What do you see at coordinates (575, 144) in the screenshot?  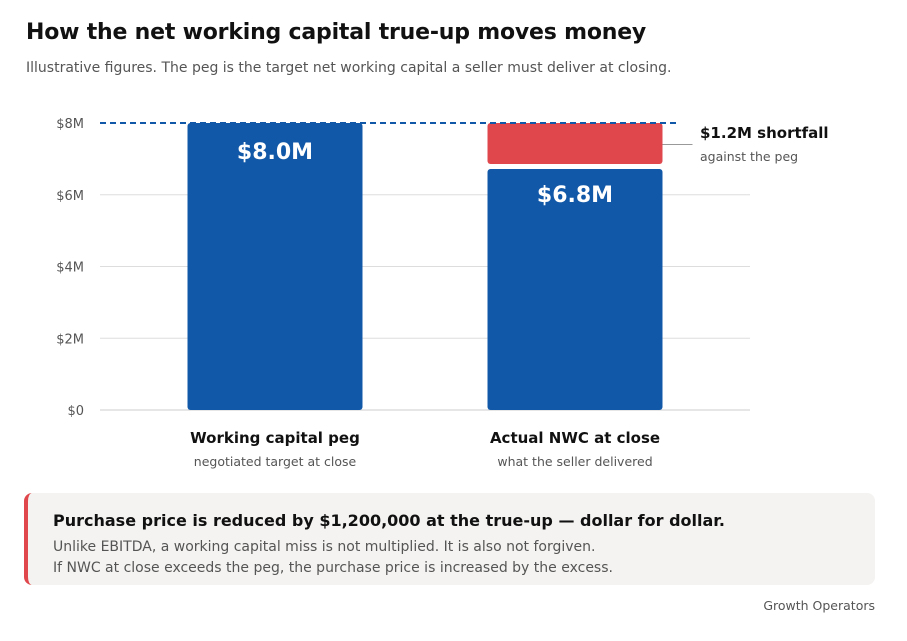 I see `shortfall-segment` at bounding box center [575, 144].